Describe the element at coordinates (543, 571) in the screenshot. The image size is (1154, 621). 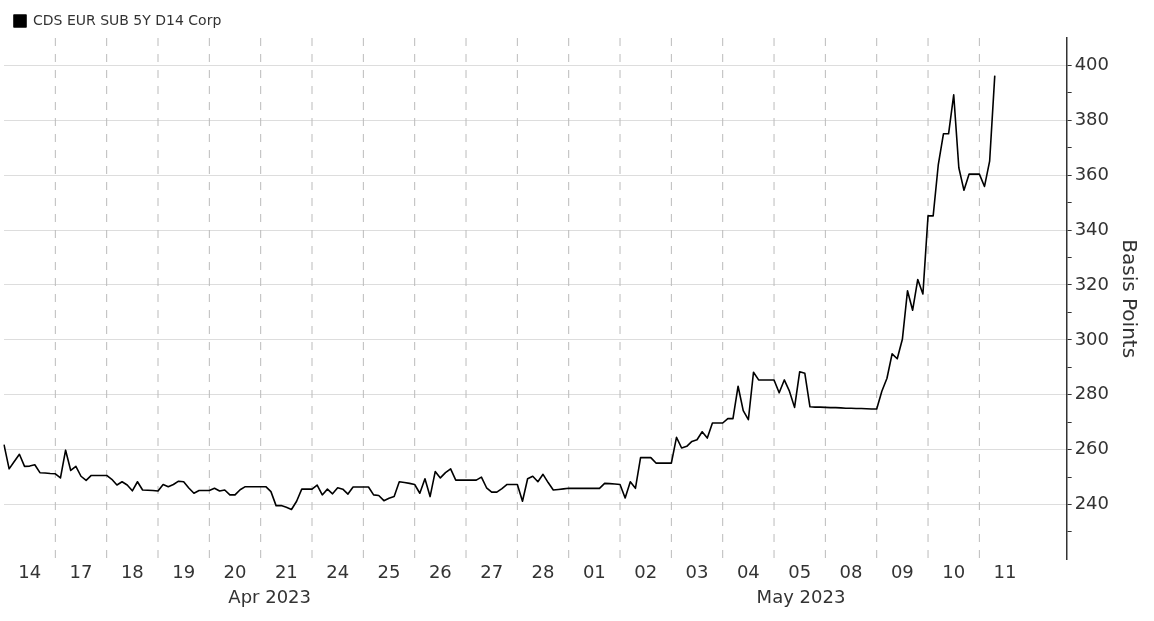
I see `x-tick-label: 28` at that location.